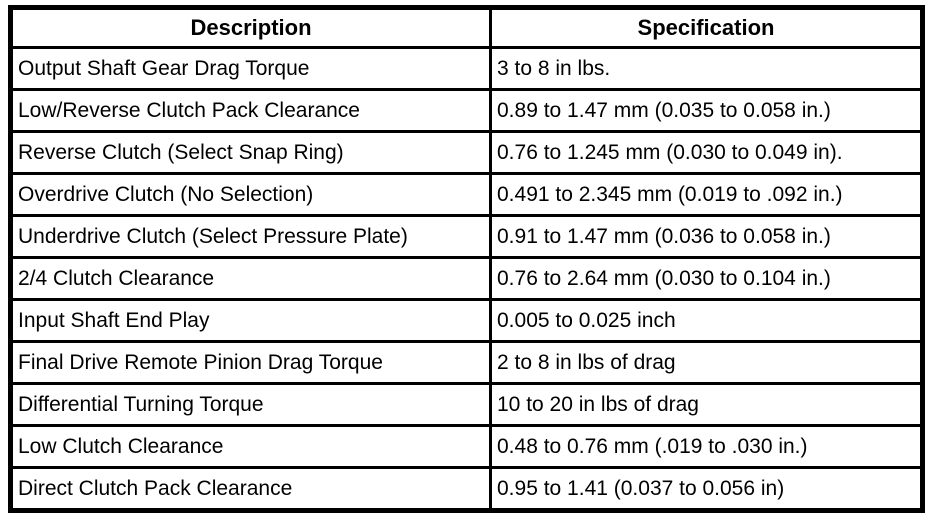 This screenshot has height=522, width=944. Describe the element at coordinates (706, 489) in the screenshot. I see `specification-cell: 0.95 to 1.41 (0.037 to 0.056 in)` at that location.